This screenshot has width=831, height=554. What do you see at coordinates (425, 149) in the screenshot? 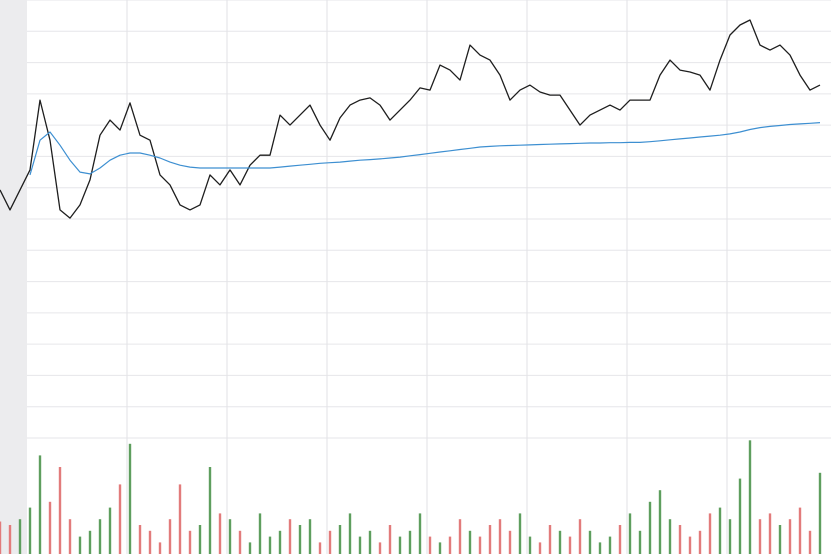
I see `price-line` at bounding box center [425, 149].